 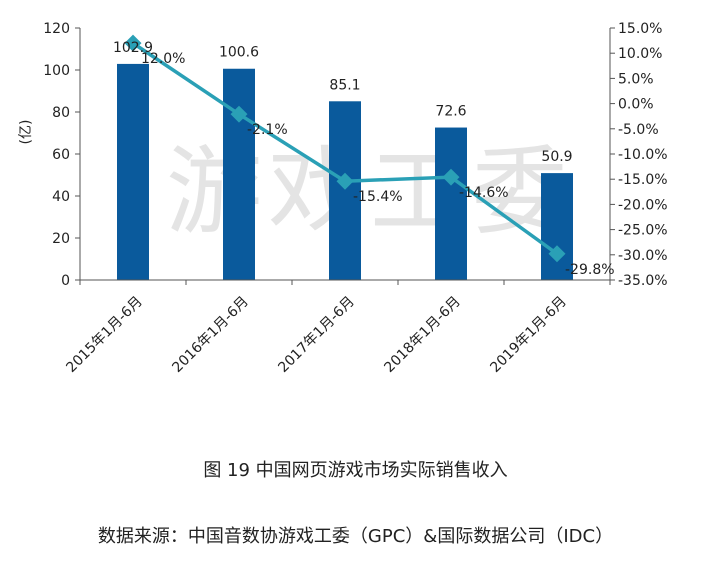 What do you see at coordinates (61, 113) in the screenshot?
I see `y-tick-label: 80` at bounding box center [61, 113].